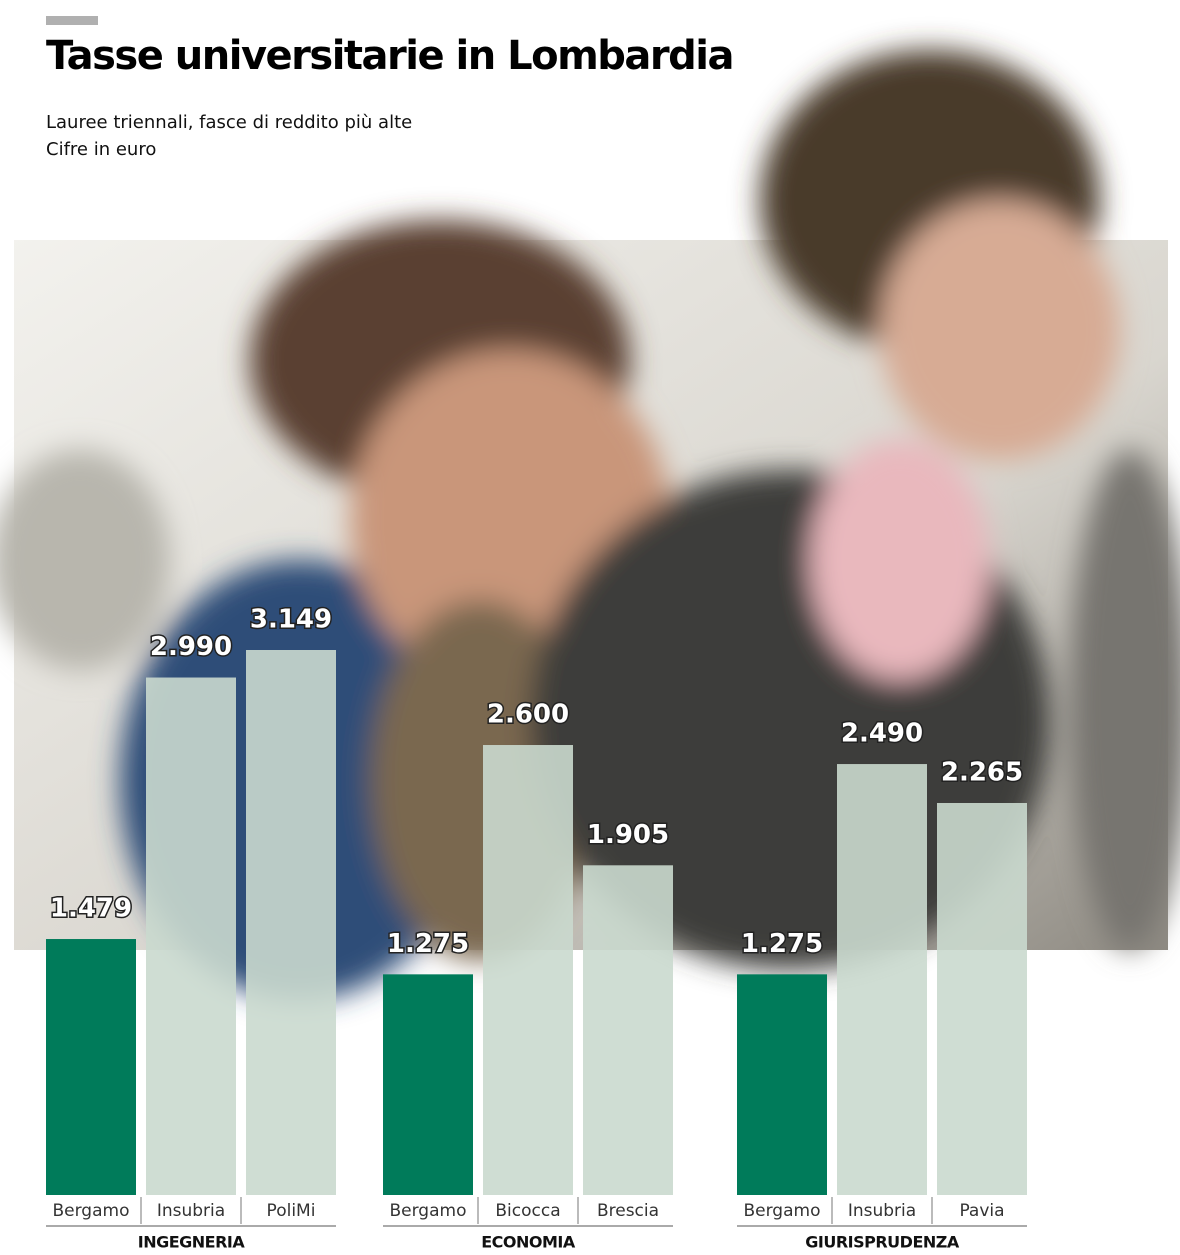 This screenshot has height=1255, width=1180. What do you see at coordinates (191, 647) in the screenshot?
I see `value-label: 2.990` at bounding box center [191, 647].